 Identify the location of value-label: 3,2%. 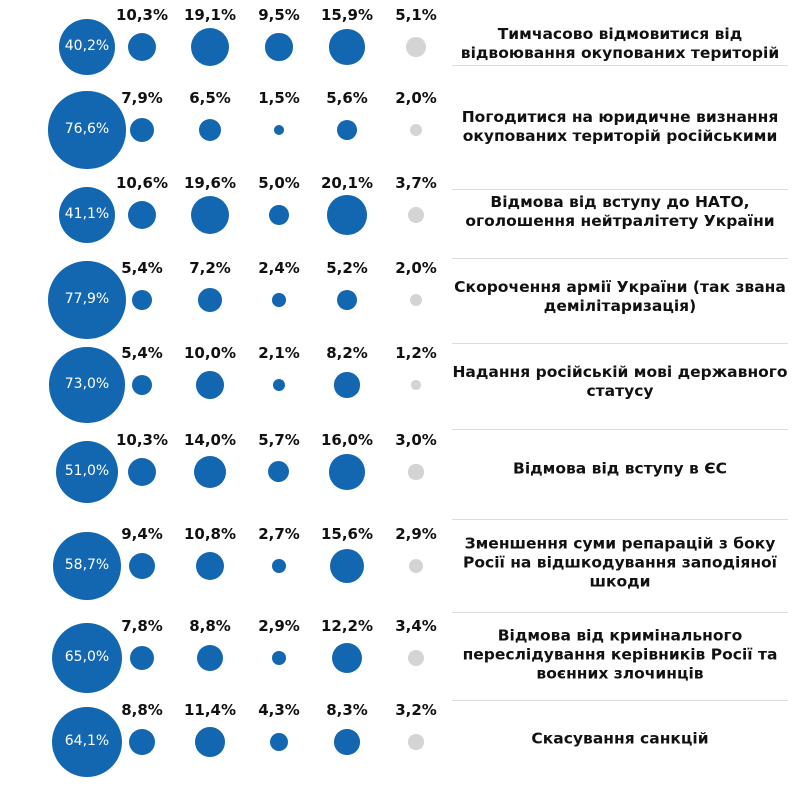
(416, 710).